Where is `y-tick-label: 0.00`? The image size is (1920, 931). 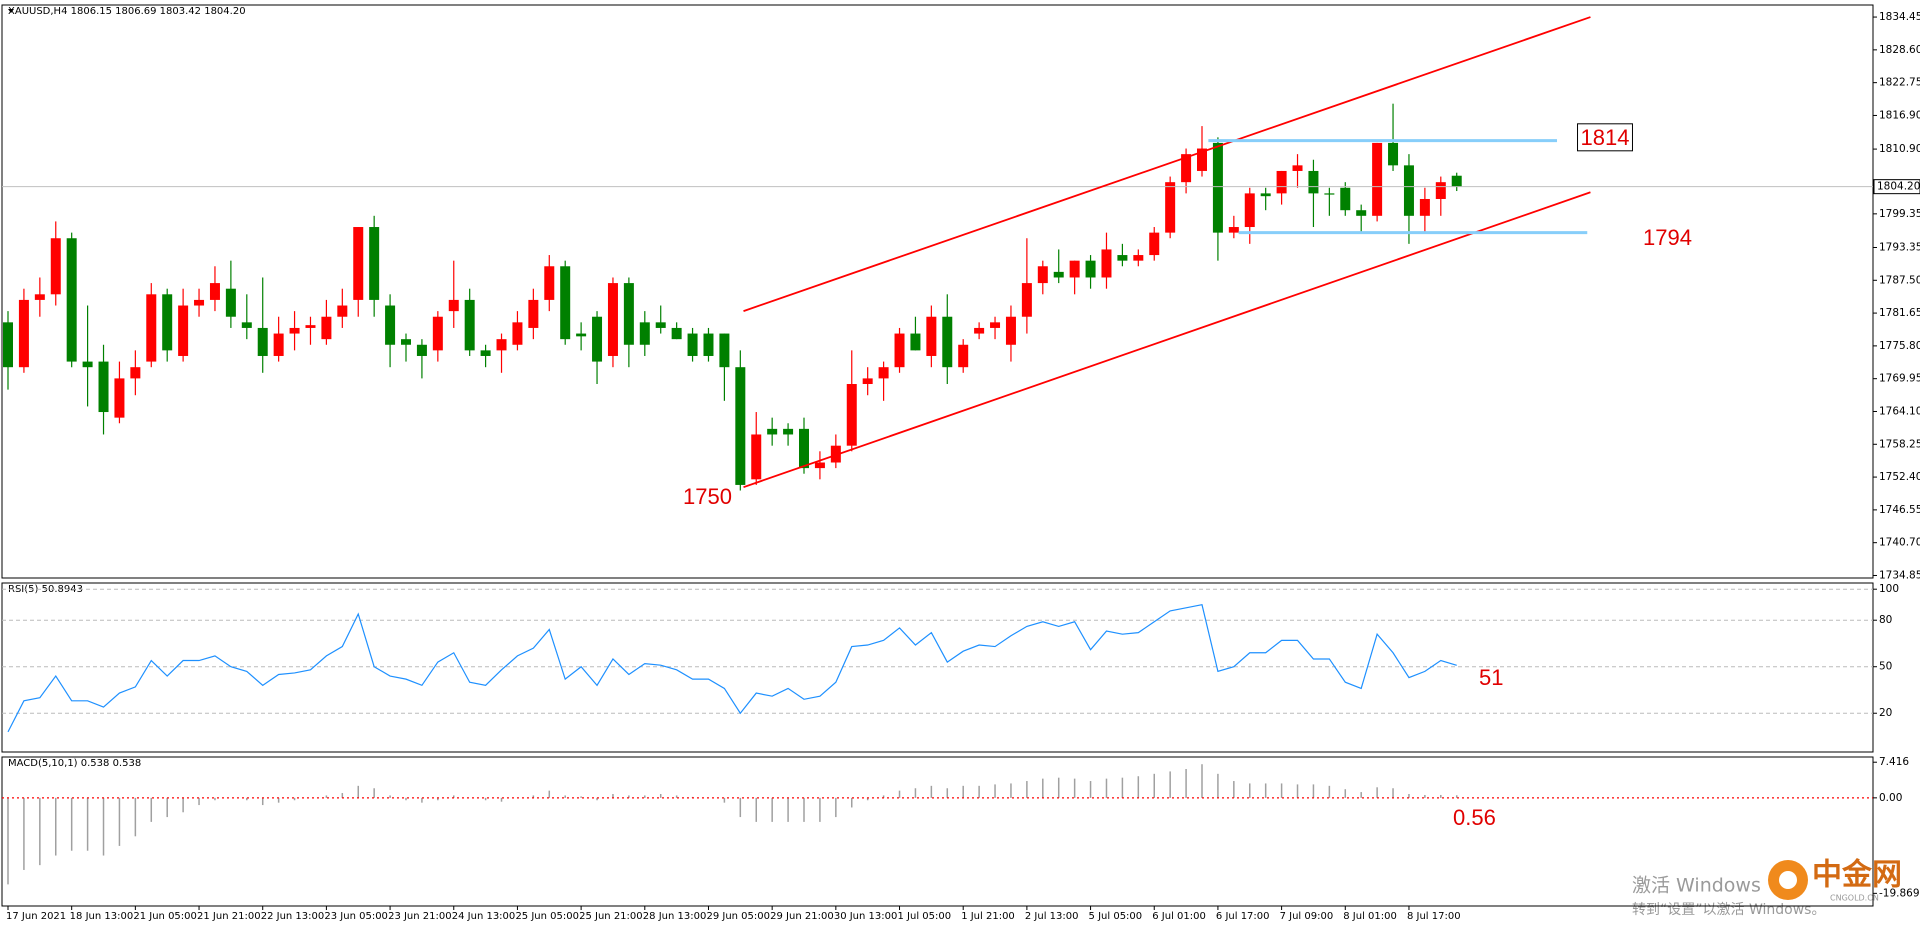
y-tick-label: 0.00 is located at coordinates (1890, 798).